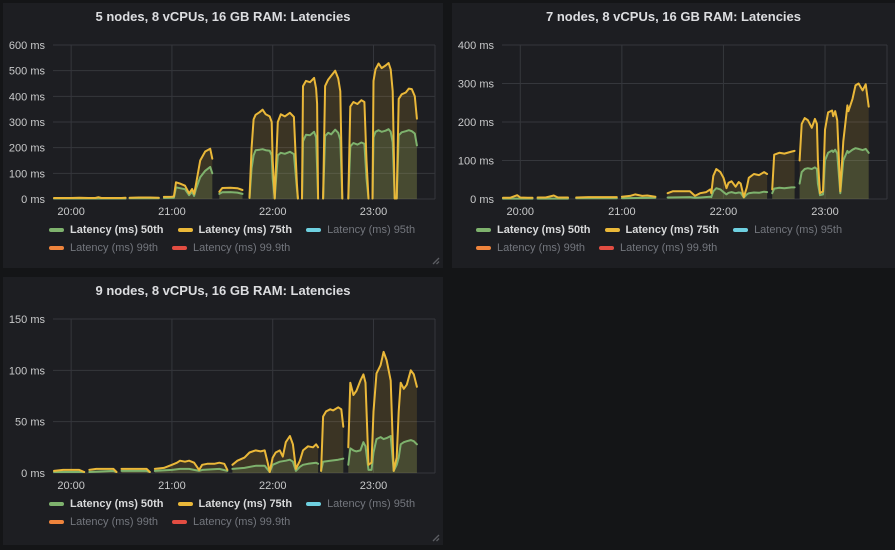  I want to click on y-tick-label: 150 ms, so click(27, 320).